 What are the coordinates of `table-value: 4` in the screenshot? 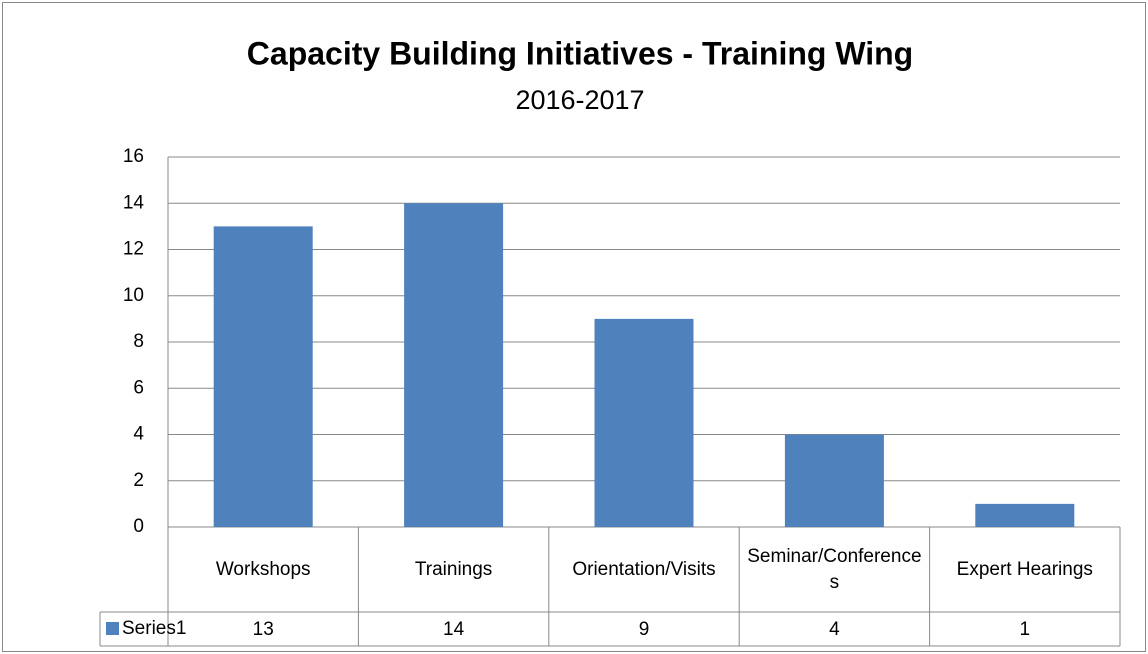 It's located at (834, 629).